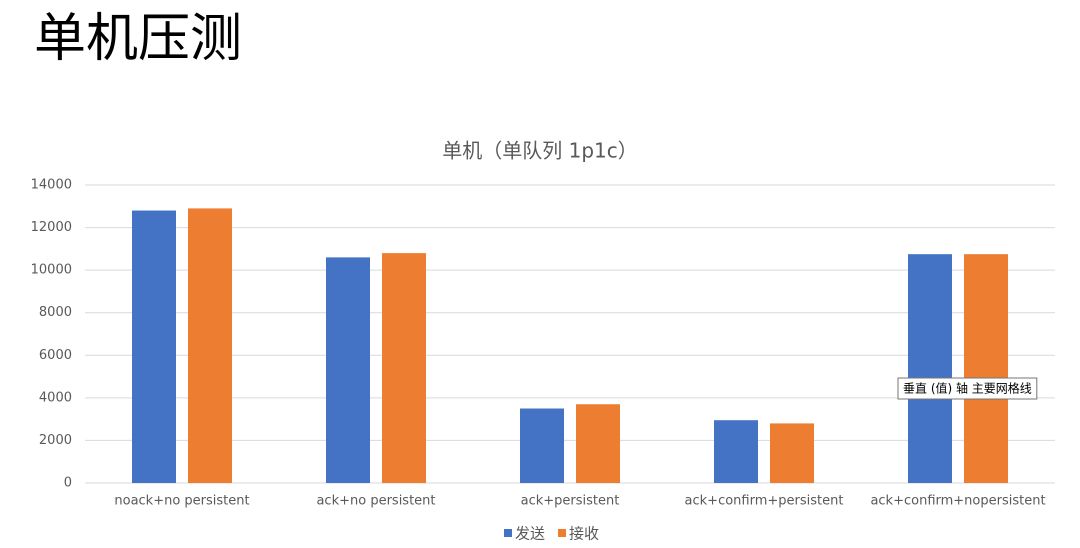 This screenshot has height=548, width=1080. What do you see at coordinates (957, 501) in the screenshot?
I see `x-tick-label: ack+confirm+nopersistent` at bounding box center [957, 501].